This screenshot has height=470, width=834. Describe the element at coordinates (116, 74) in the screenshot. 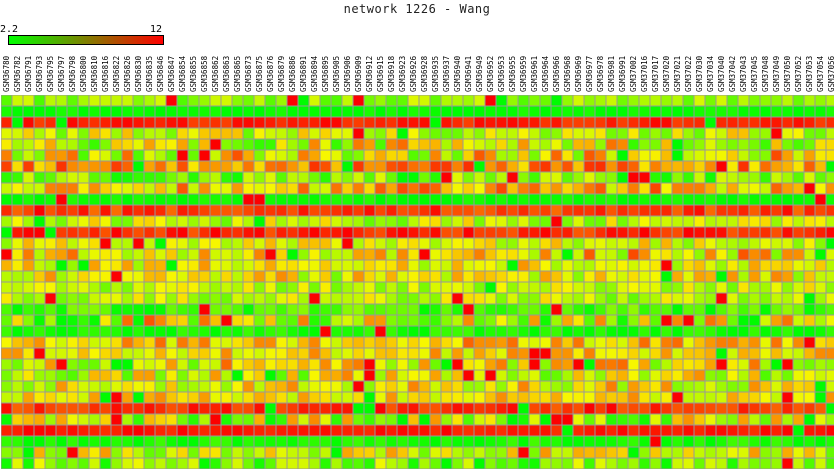

I see `column-label: GSM36822` at that location.